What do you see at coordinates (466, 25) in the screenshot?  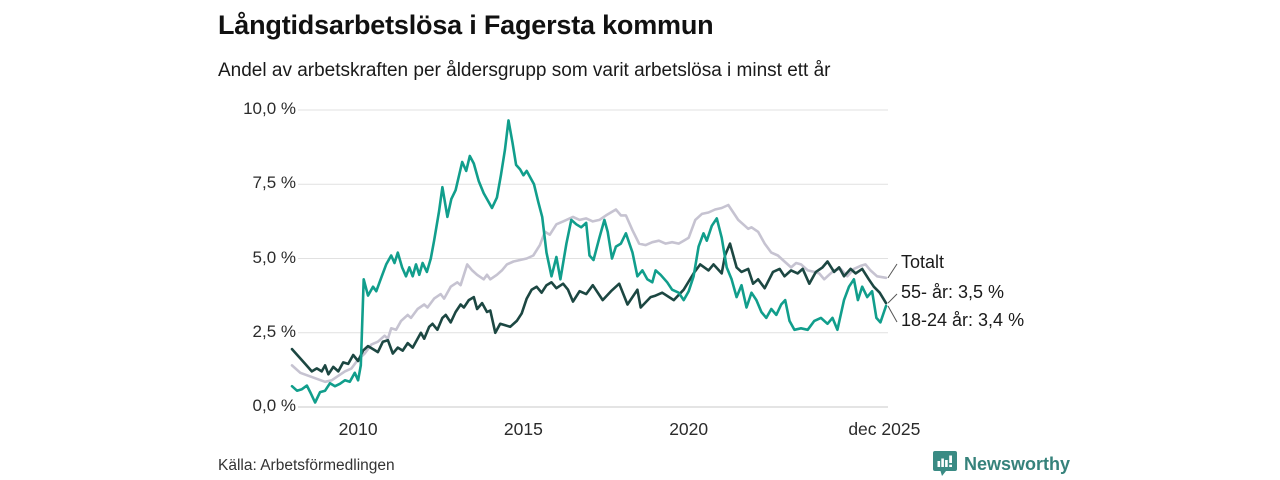 I see `page-title: Långtidsarbetslösa i Fagersta kommun` at bounding box center [466, 25].